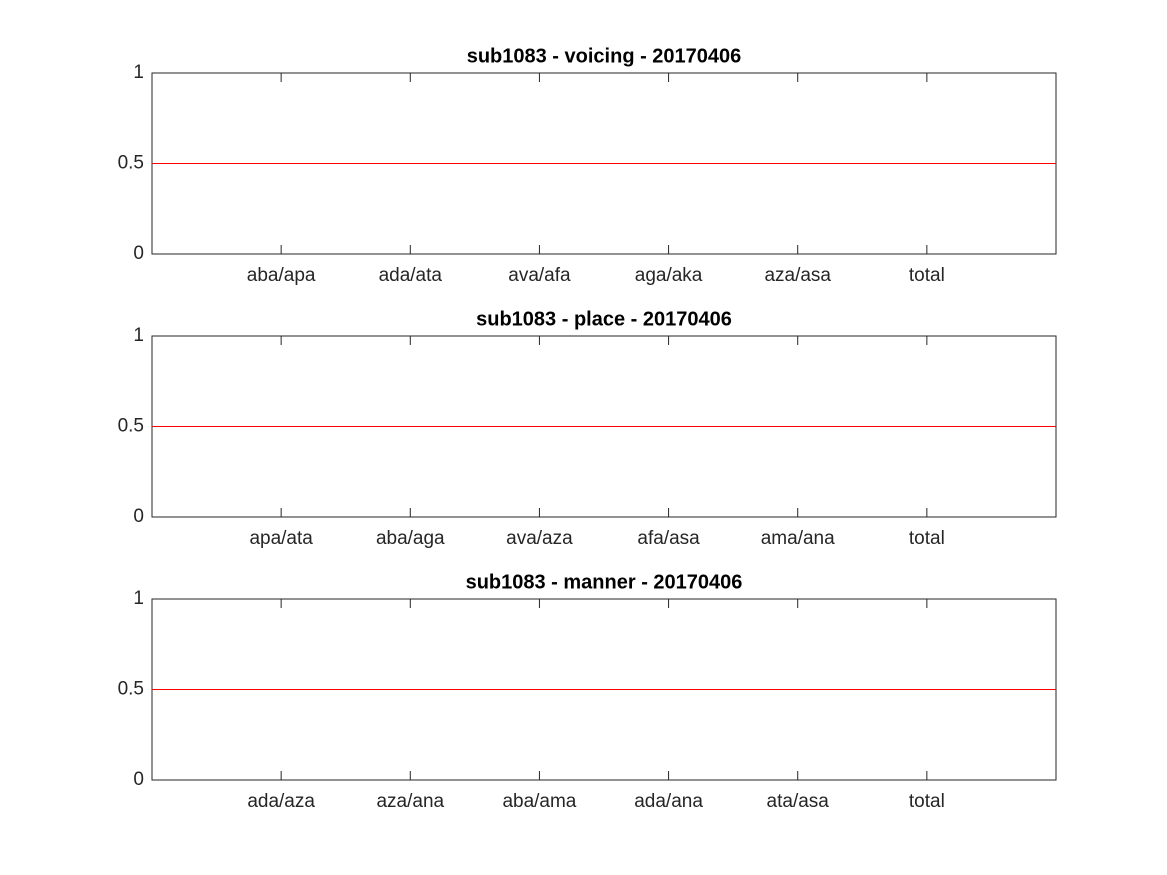  I want to click on x-tick-label: aba/aga, so click(410, 538).